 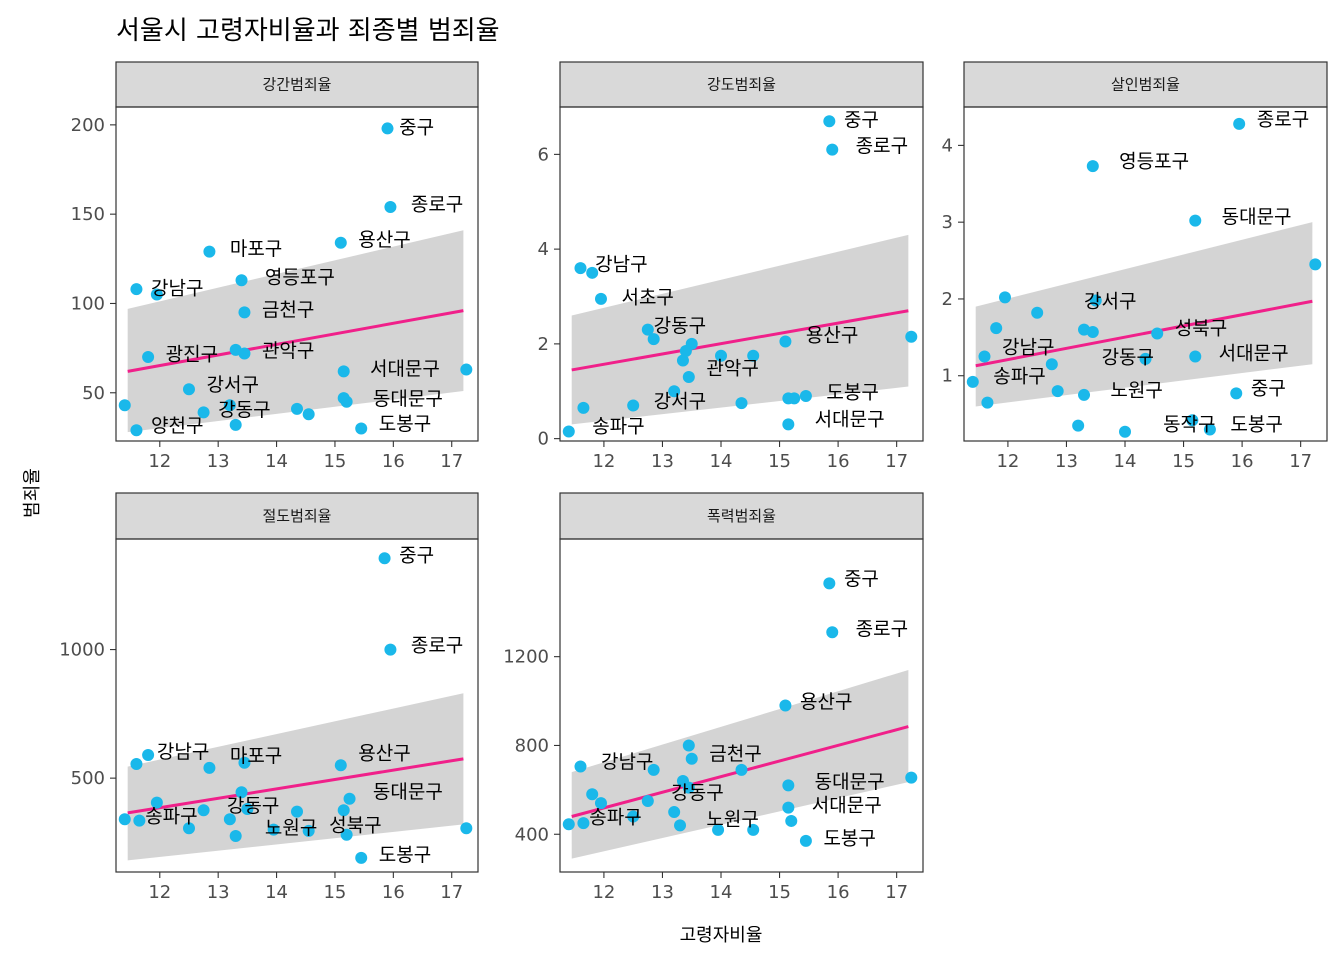 I want to click on y-tick-label: 400, so click(x=532, y=834).